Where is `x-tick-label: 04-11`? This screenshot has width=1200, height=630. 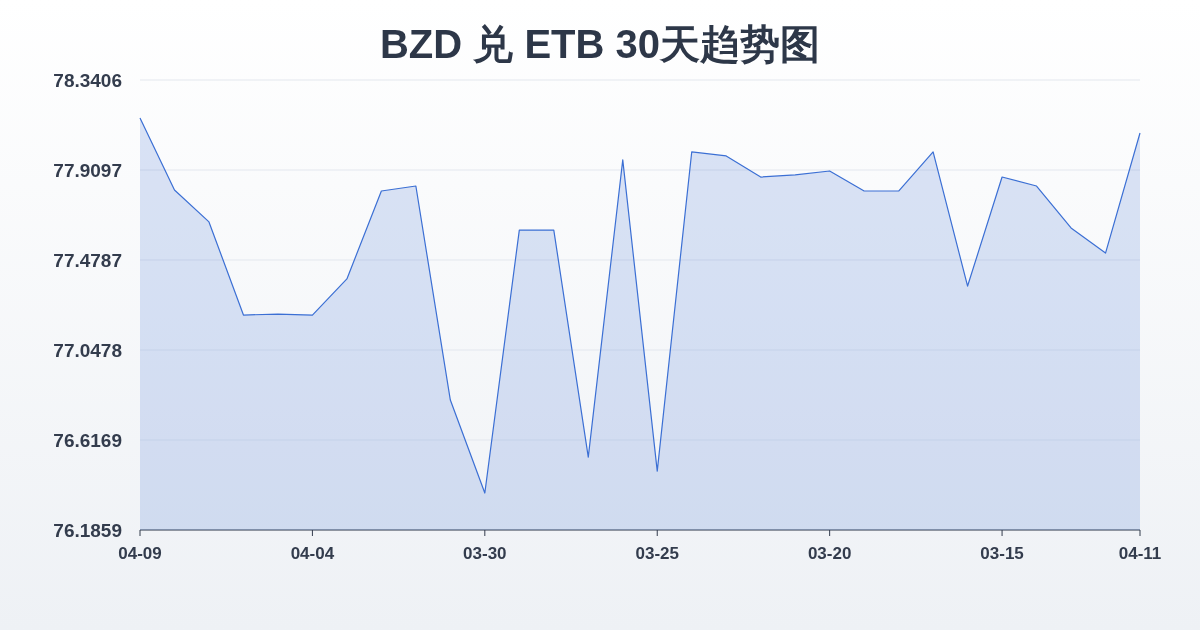
x-tick-label: 04-11 is located at coordinates (1140, 553).